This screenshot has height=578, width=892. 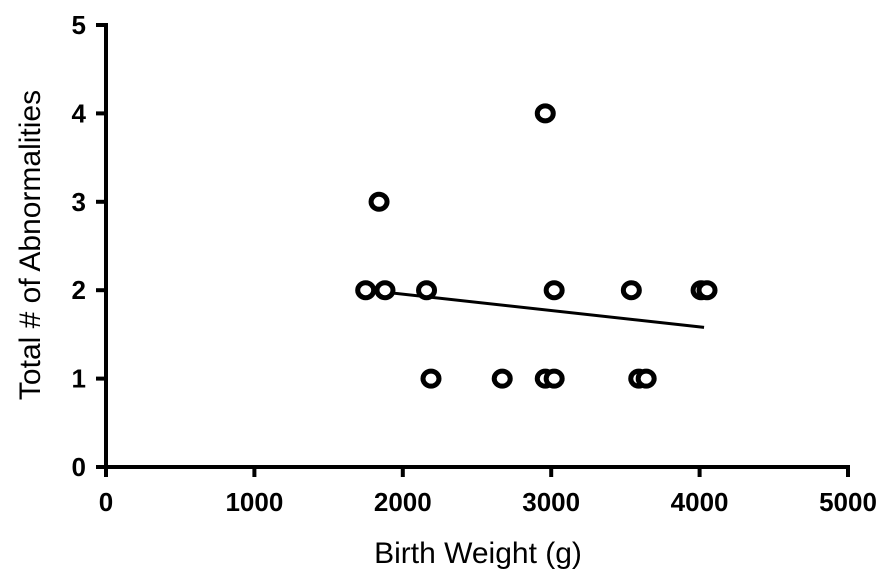 I want to click on y-tick-label: 4, so click(x=79, y=113).